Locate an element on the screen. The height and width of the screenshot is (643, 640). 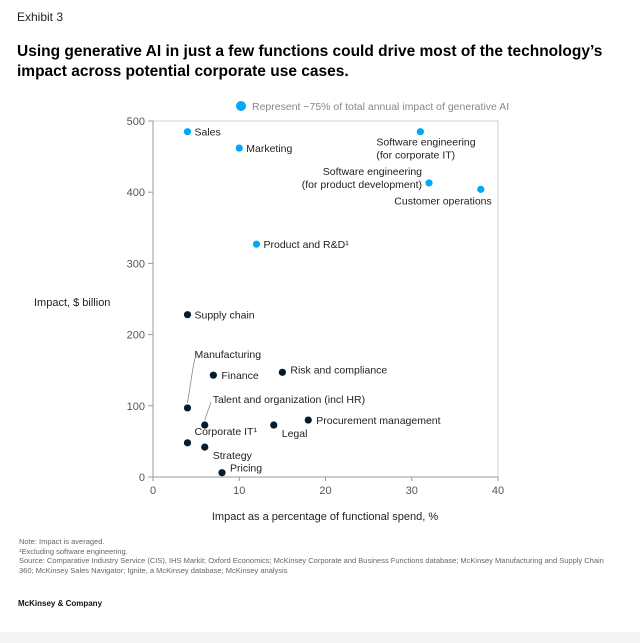
x-tick-label: 20 is located at coordinates (325, 491).